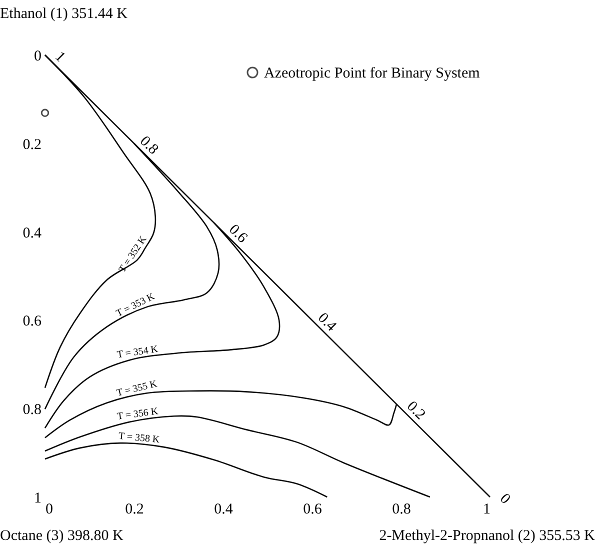 Image resolution: width=598 pixels, height=544 pixels. What do you see at coordinates (487, 536) in the screenshot?
I see `x-axis-title: 2-Methyl-2-Propnanol (2) 355.53 K` at bounding box center [487, 536].